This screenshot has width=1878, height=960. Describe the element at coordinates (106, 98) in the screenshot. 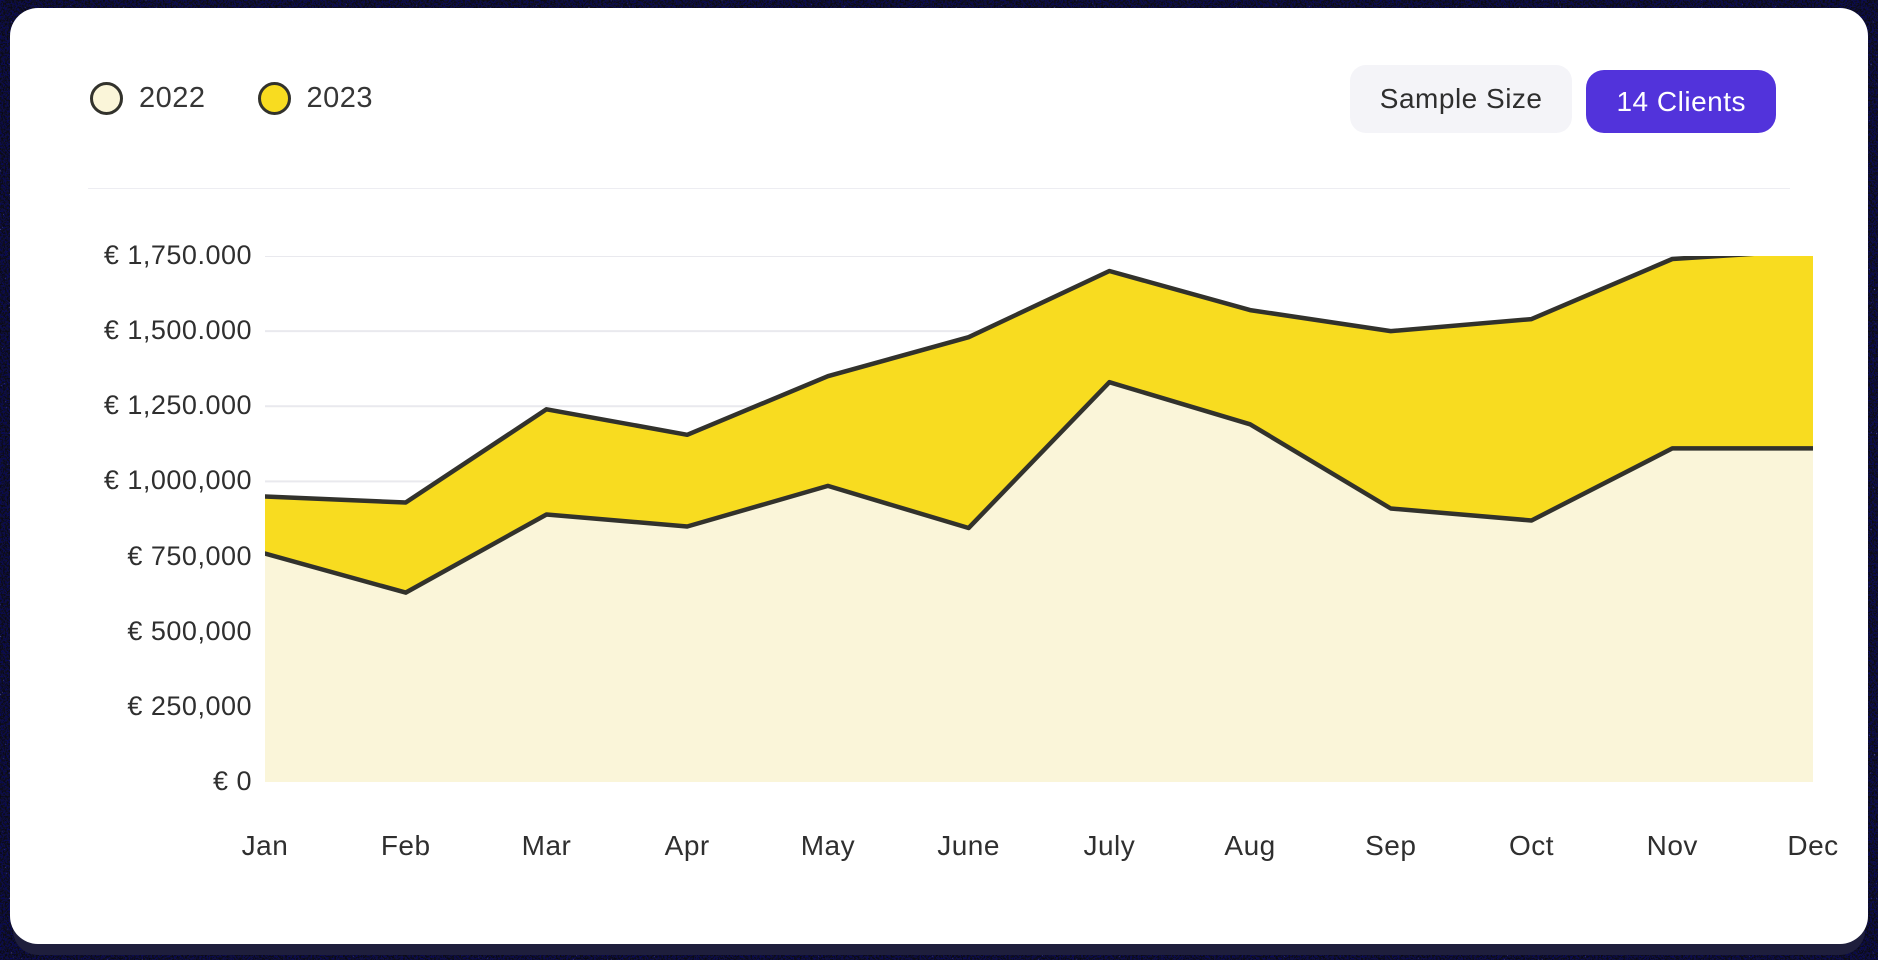

I see `legend-color-dot-2022-icon` at that location.